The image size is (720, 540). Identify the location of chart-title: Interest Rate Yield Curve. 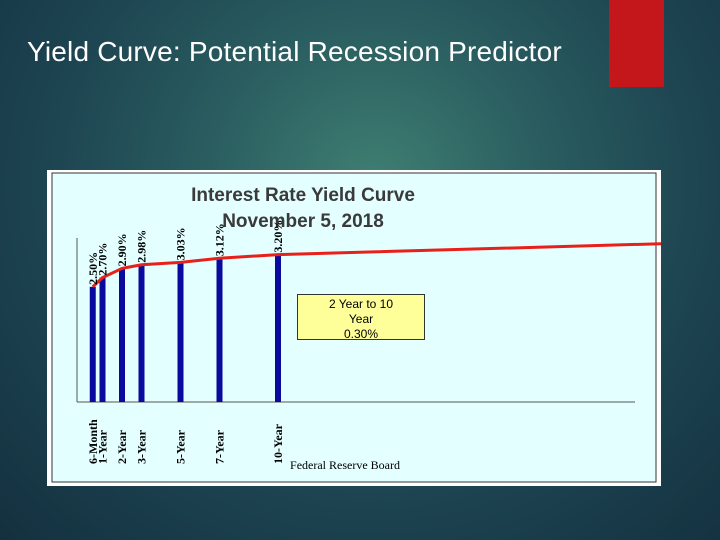
(303, 195).